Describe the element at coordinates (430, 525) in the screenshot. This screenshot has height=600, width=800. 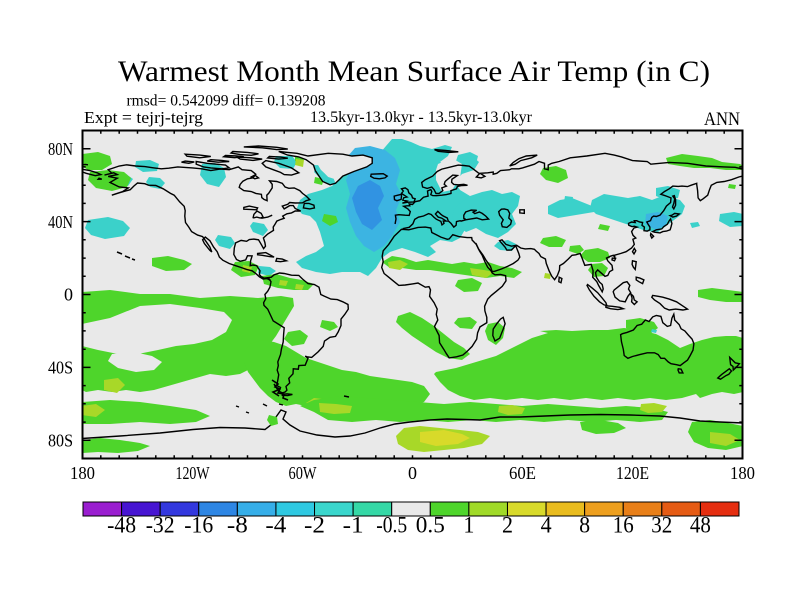
I see `svg-text: 0.5` at that location.